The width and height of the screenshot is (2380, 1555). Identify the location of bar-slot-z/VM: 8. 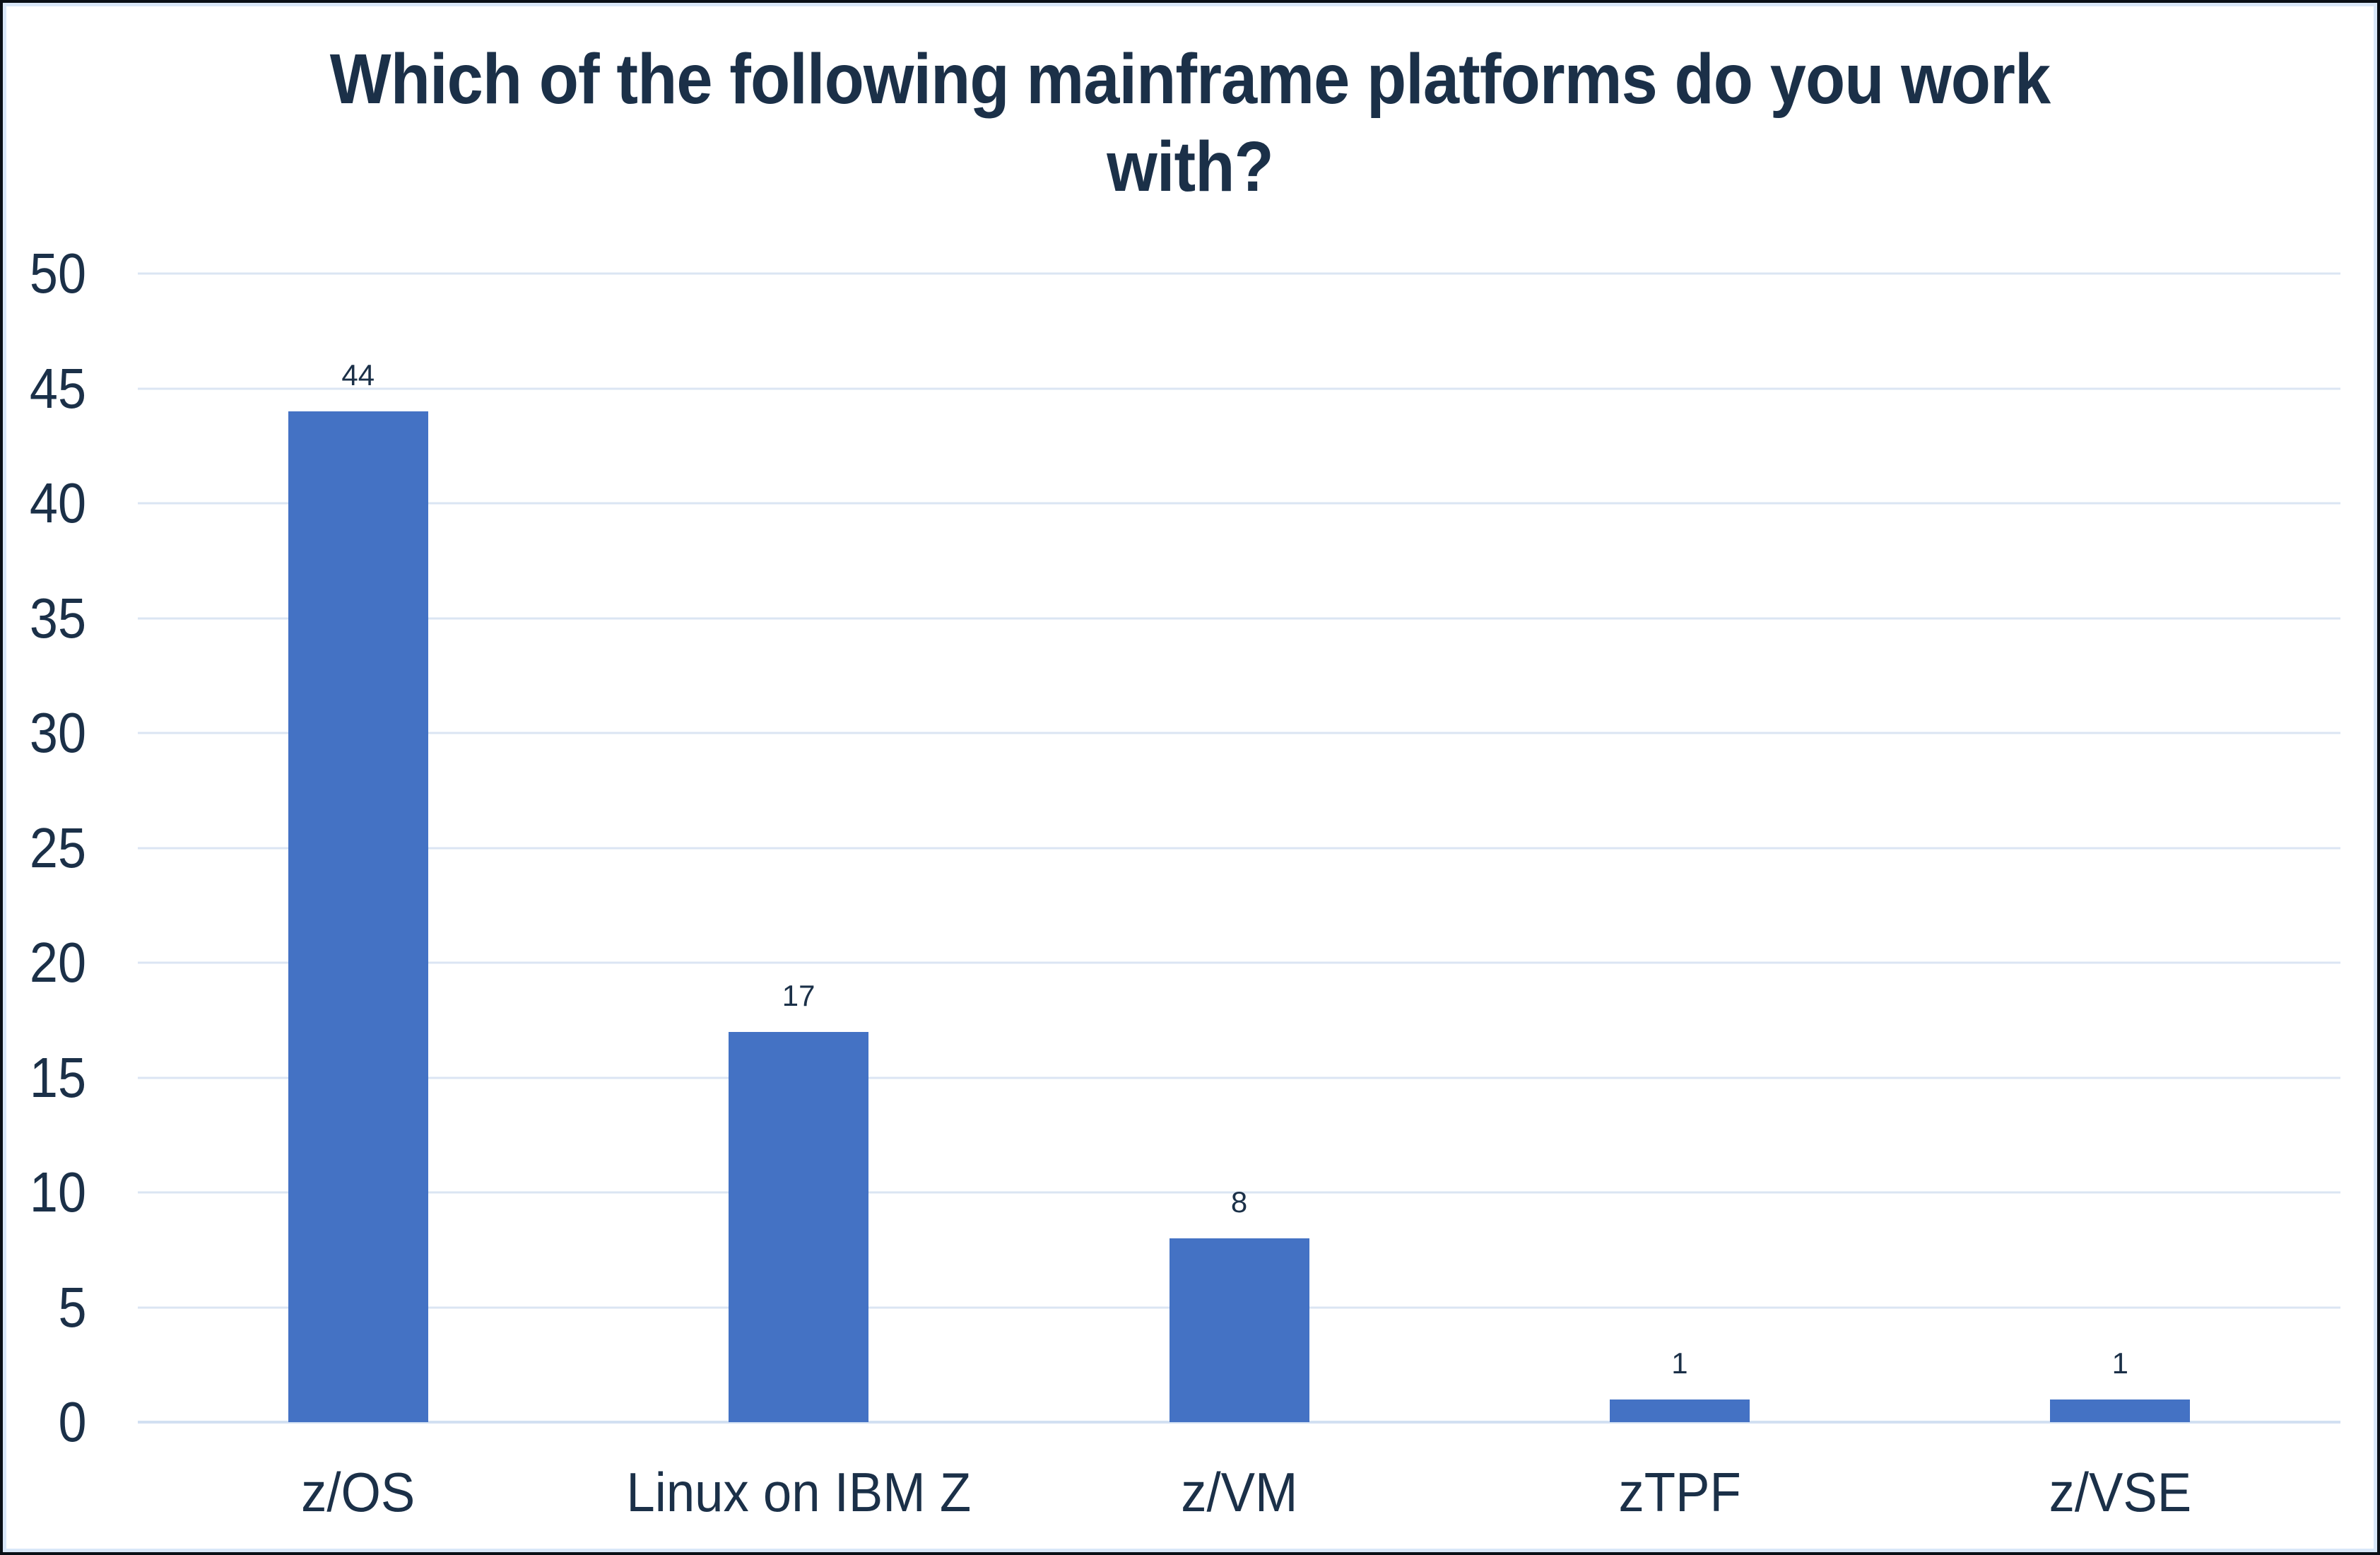
(1239, 848).